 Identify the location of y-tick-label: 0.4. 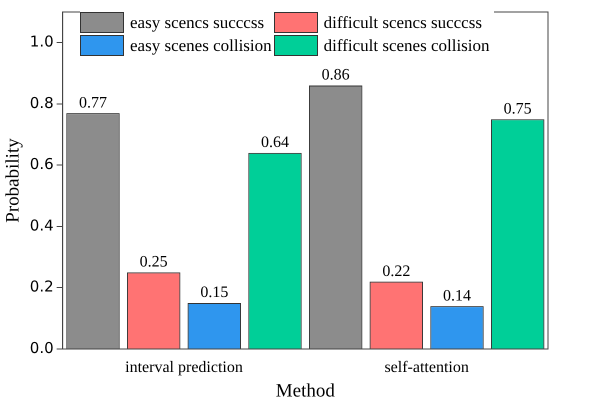
(42, 225).